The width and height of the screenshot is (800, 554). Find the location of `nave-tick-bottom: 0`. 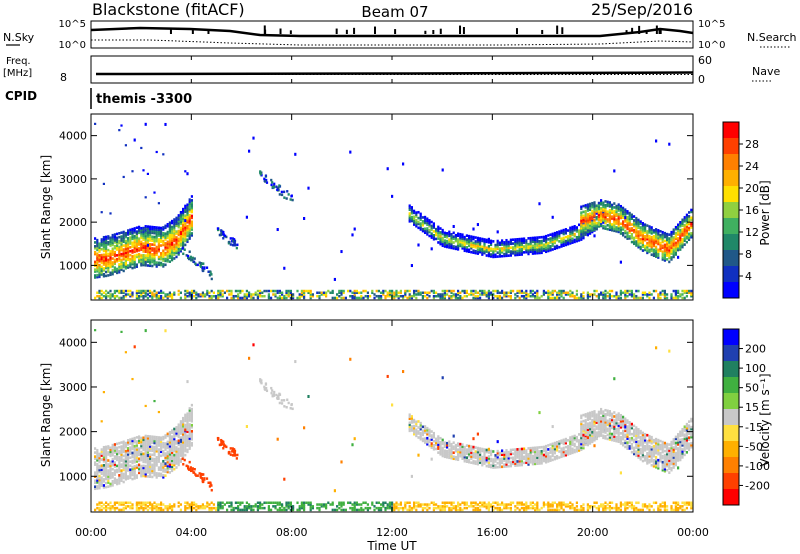

nave-tick-bottom: 0 is located at coordinates (701, 79).